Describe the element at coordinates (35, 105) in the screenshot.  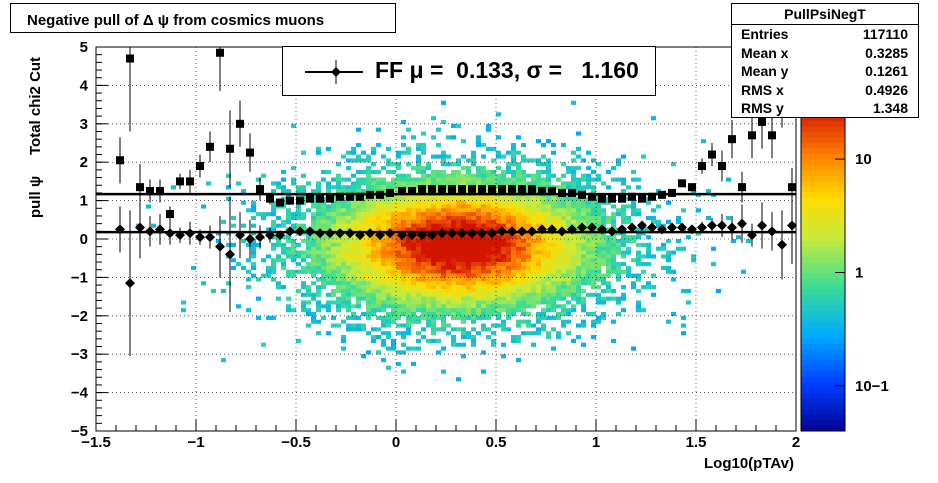
I see `y-axis-label-right: Total chi2 Cut` at that location.